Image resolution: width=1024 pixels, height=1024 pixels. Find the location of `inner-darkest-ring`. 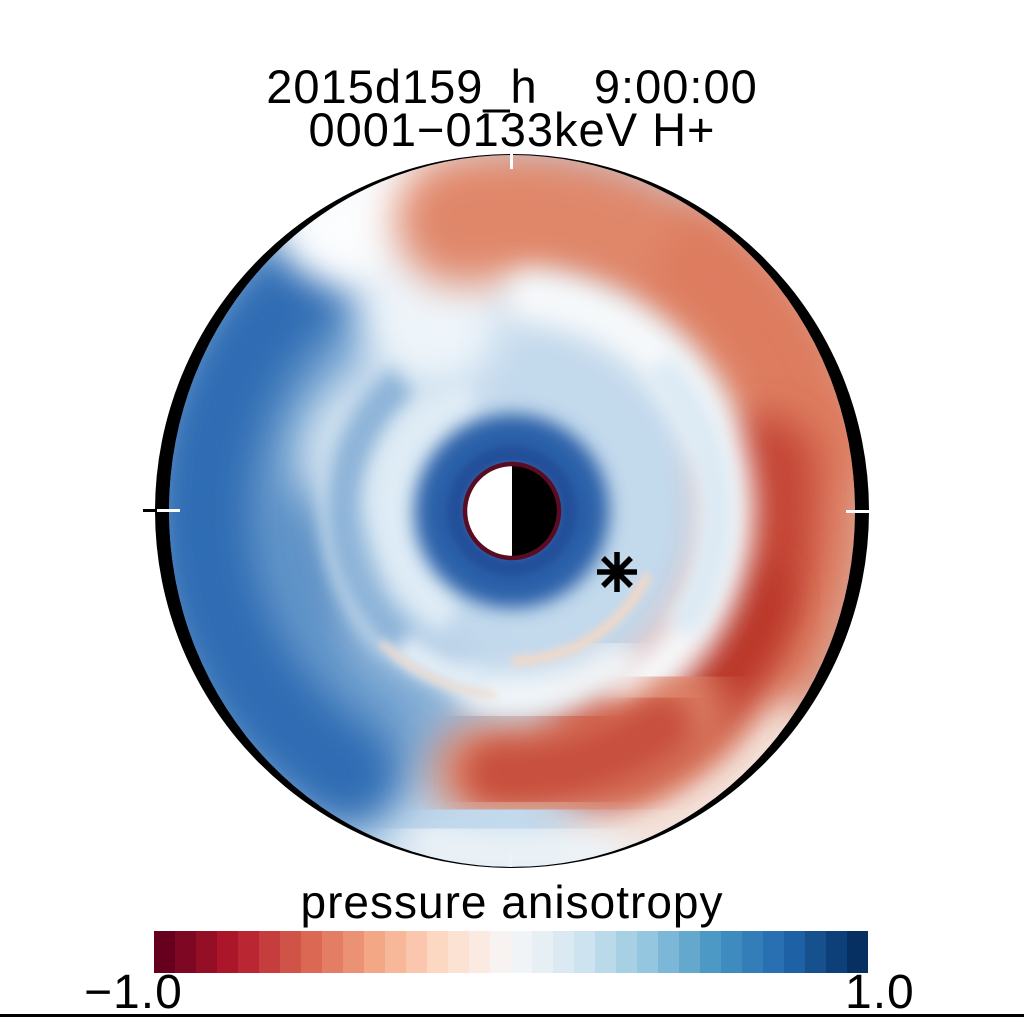

inner-darkest-ring is located at coordinates (512, 511).